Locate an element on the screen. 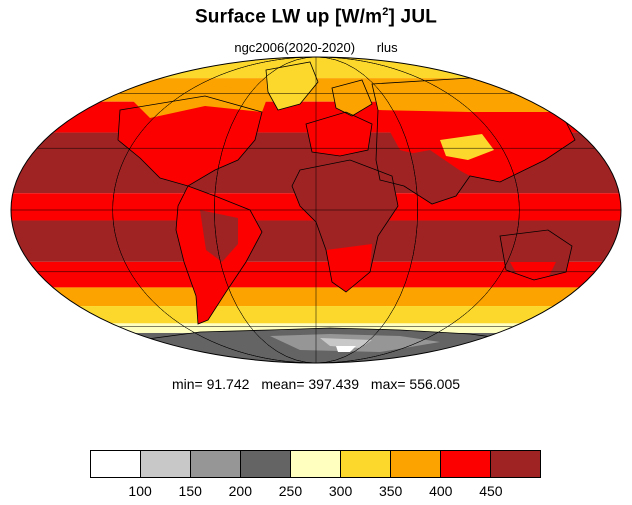 The height and width of the screenshot is (505, 632). colorbar-tick-label: 150 is located at coordinates (190, 491).